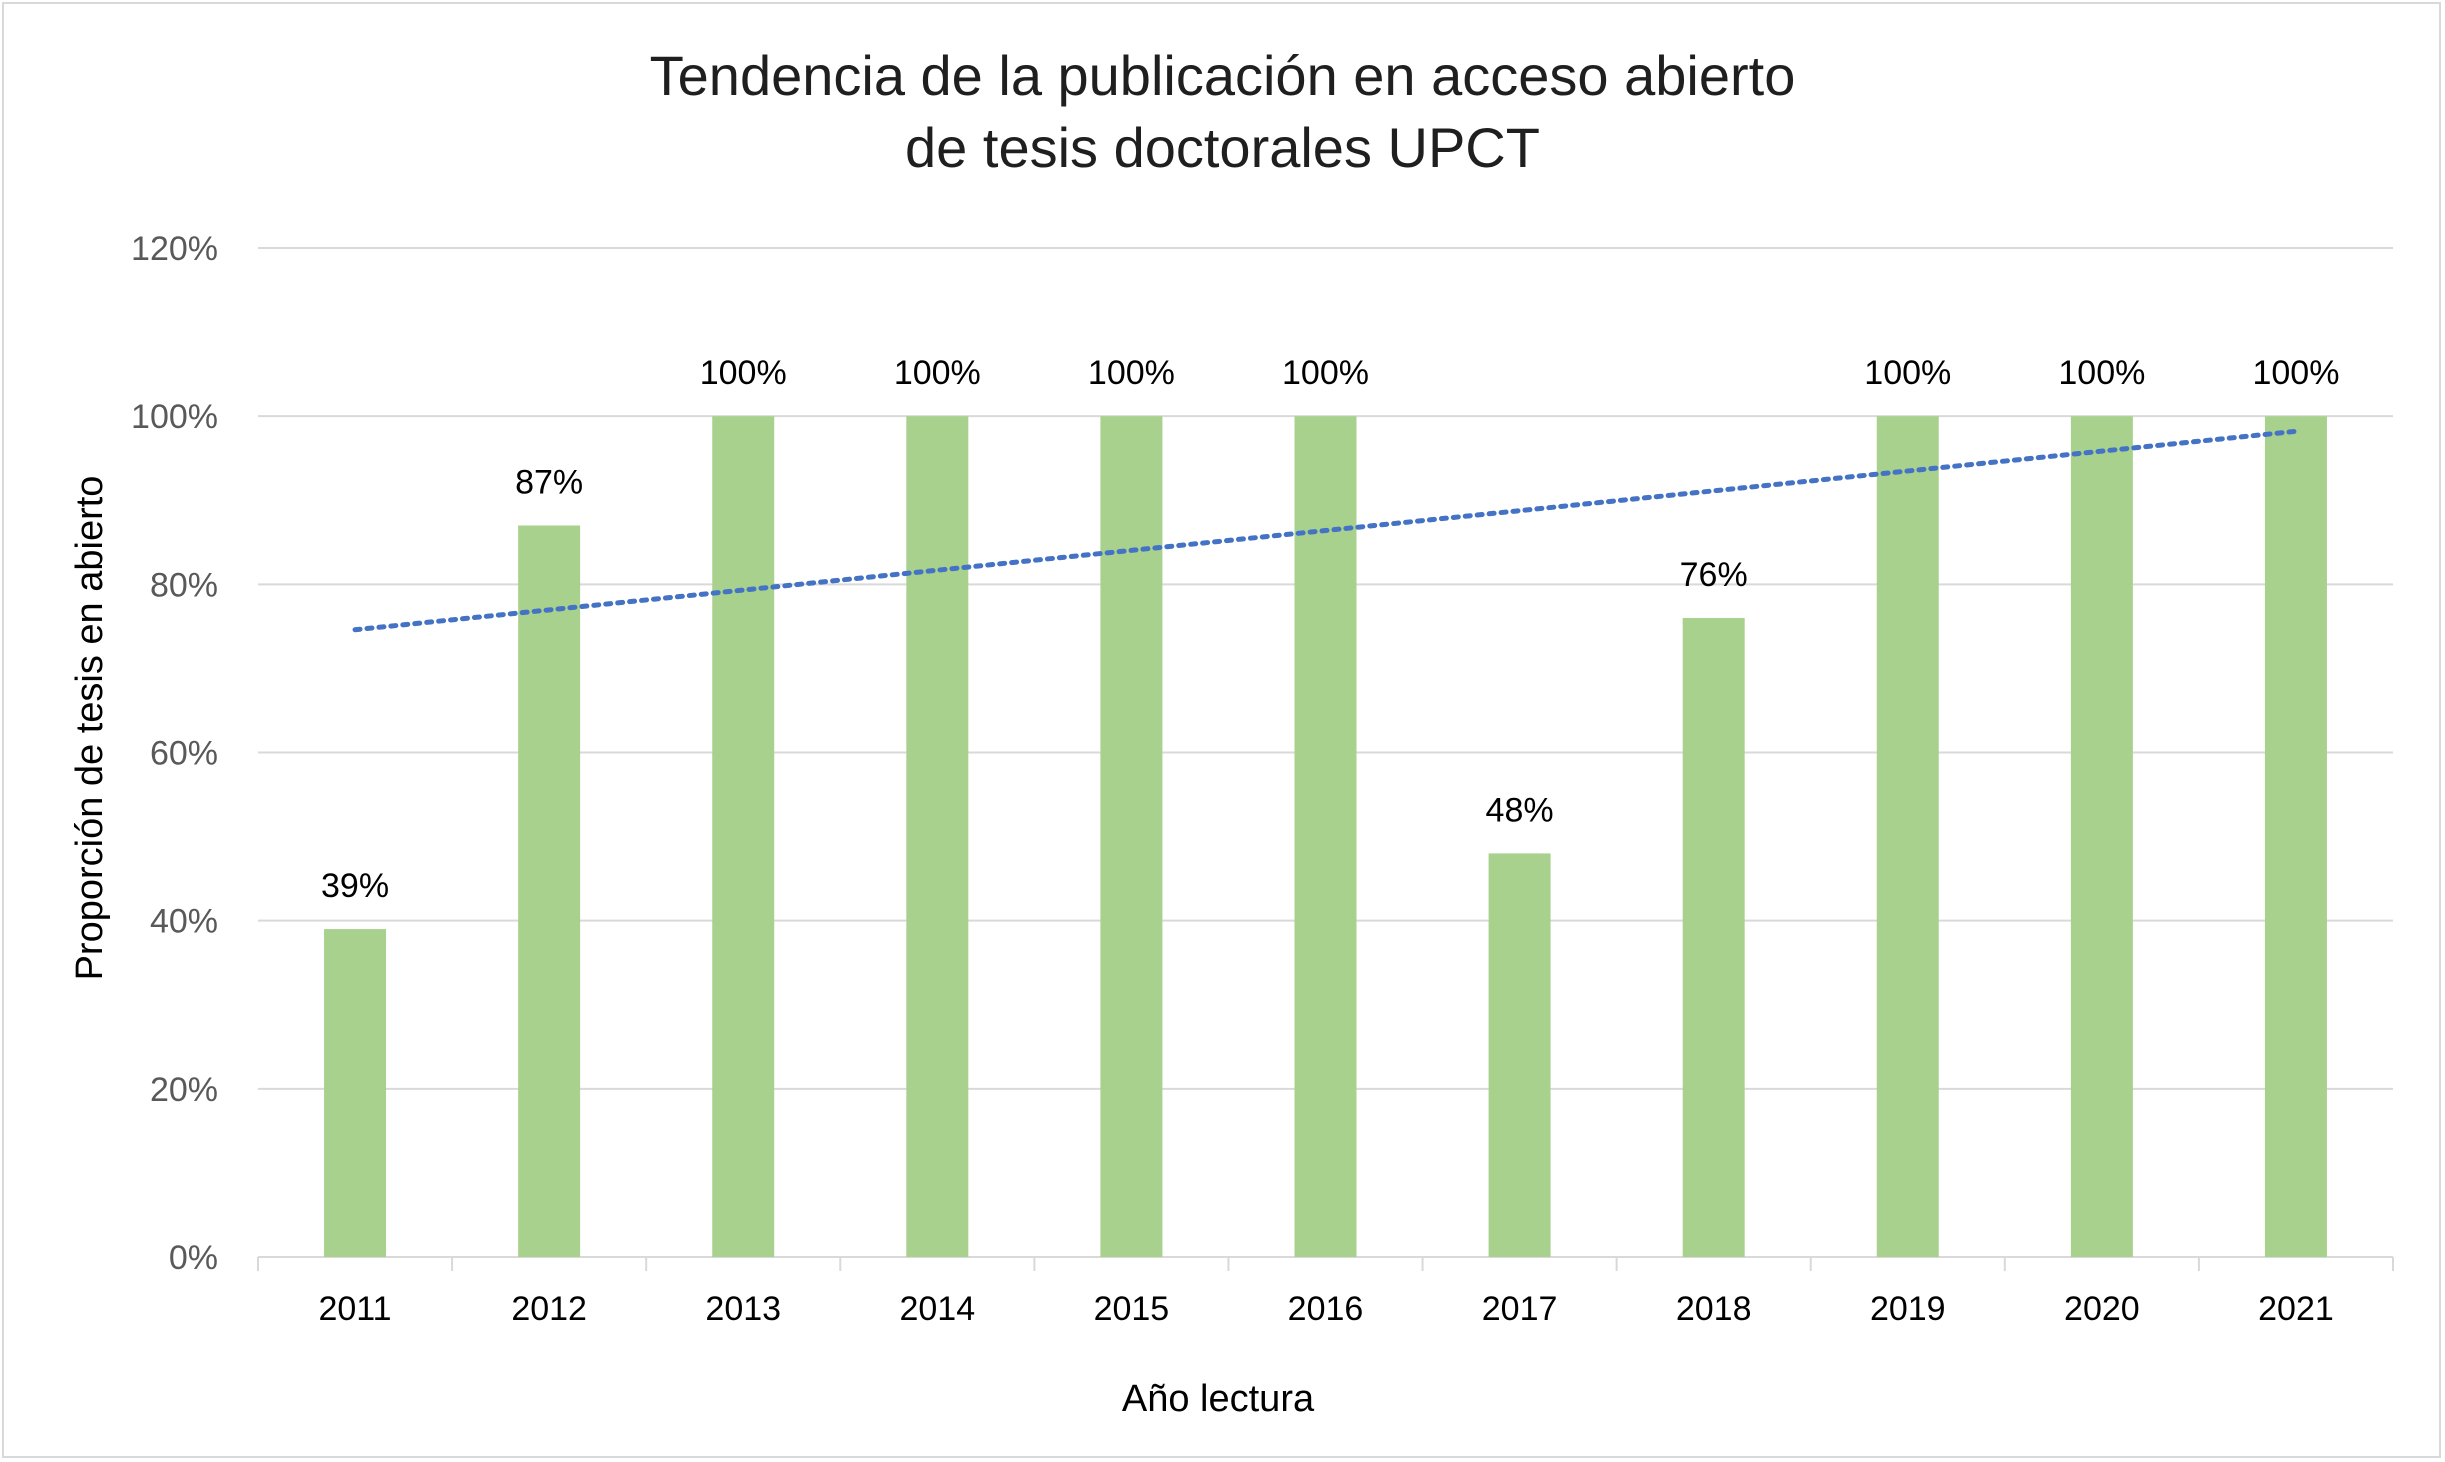 Image resolution: width=2445 pixels, height=1462 pixels. Describe the element at coordinates (174, 417) in the screenshot. I see `y-tick-label: 100%` at that location.